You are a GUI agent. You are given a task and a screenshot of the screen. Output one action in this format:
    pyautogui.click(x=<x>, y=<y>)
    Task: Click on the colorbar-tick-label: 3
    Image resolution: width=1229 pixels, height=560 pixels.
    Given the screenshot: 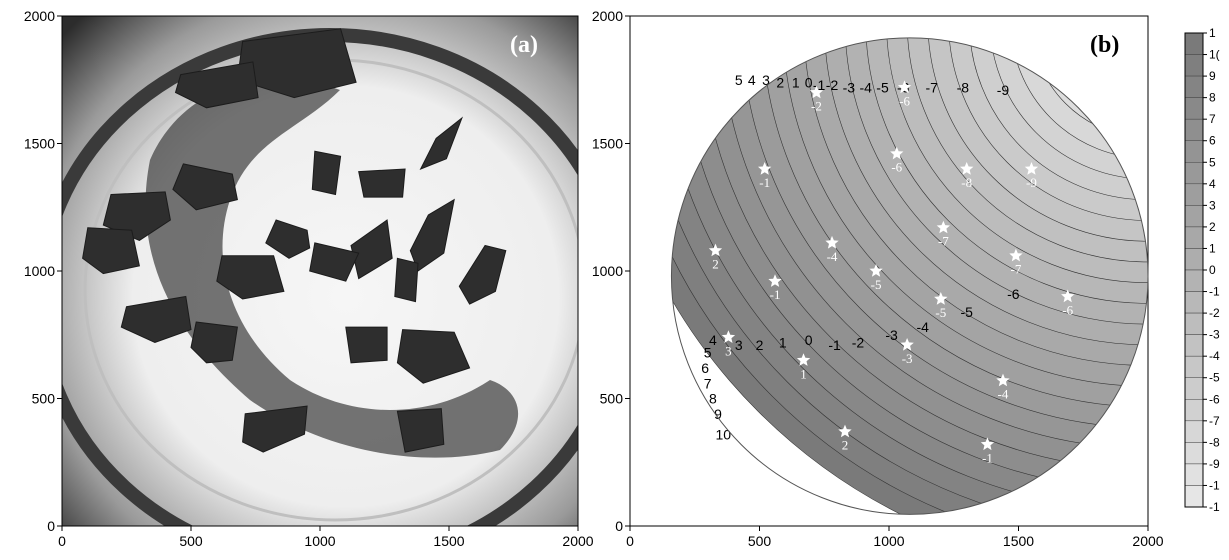 What is the action you would take?
    pyautogui.click(x=1212, y=205)
    